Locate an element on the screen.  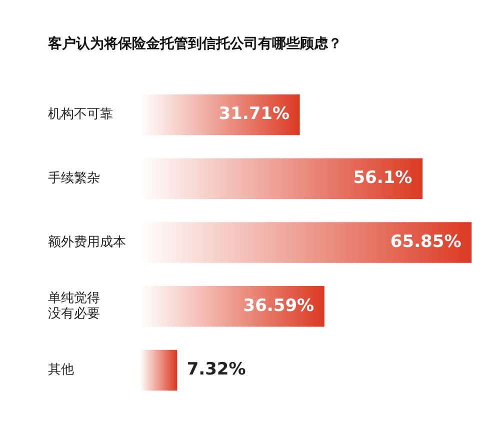
data-label: 65.85% is located at coordinates (426, 242).